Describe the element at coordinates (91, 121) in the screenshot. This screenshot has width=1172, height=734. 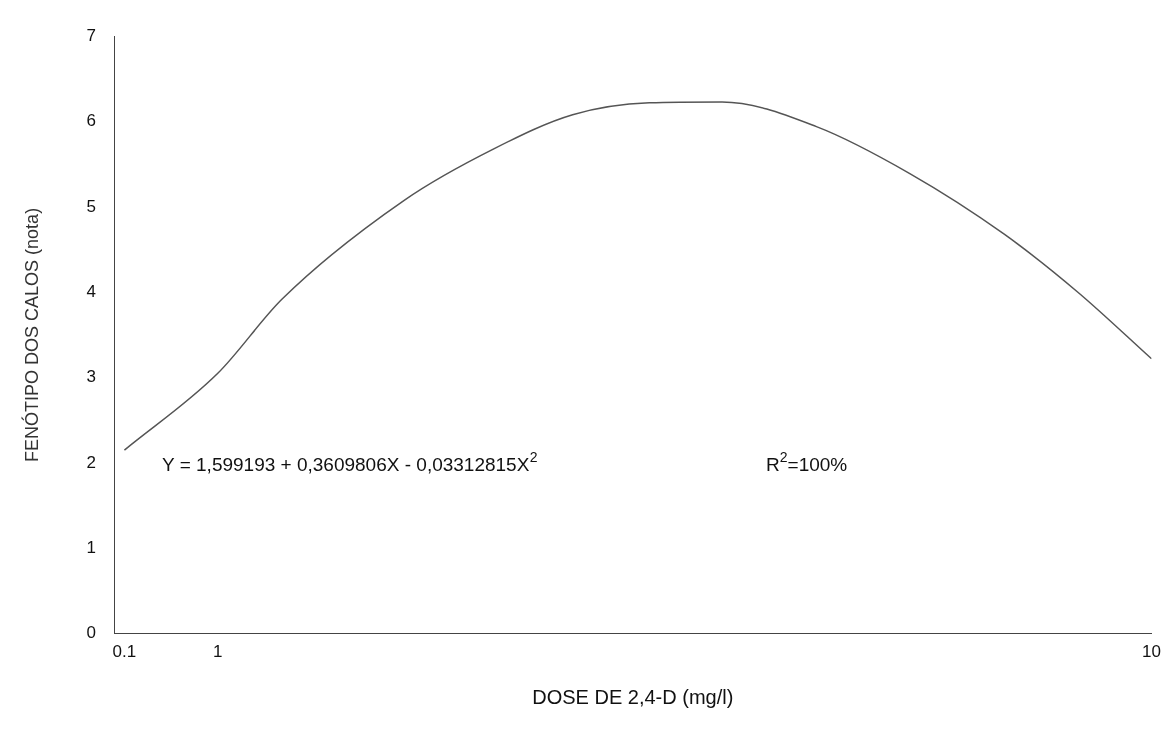
I see `y-tick-label: 6` at that location.